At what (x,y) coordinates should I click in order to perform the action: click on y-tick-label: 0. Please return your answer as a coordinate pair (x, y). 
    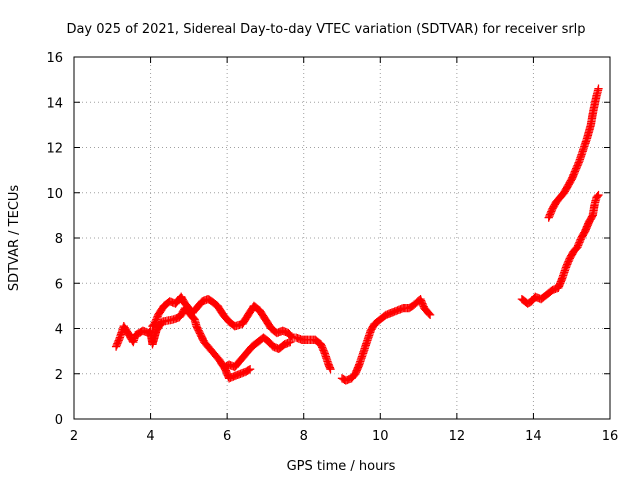
    Looking at the image, I should click on (59, 420).